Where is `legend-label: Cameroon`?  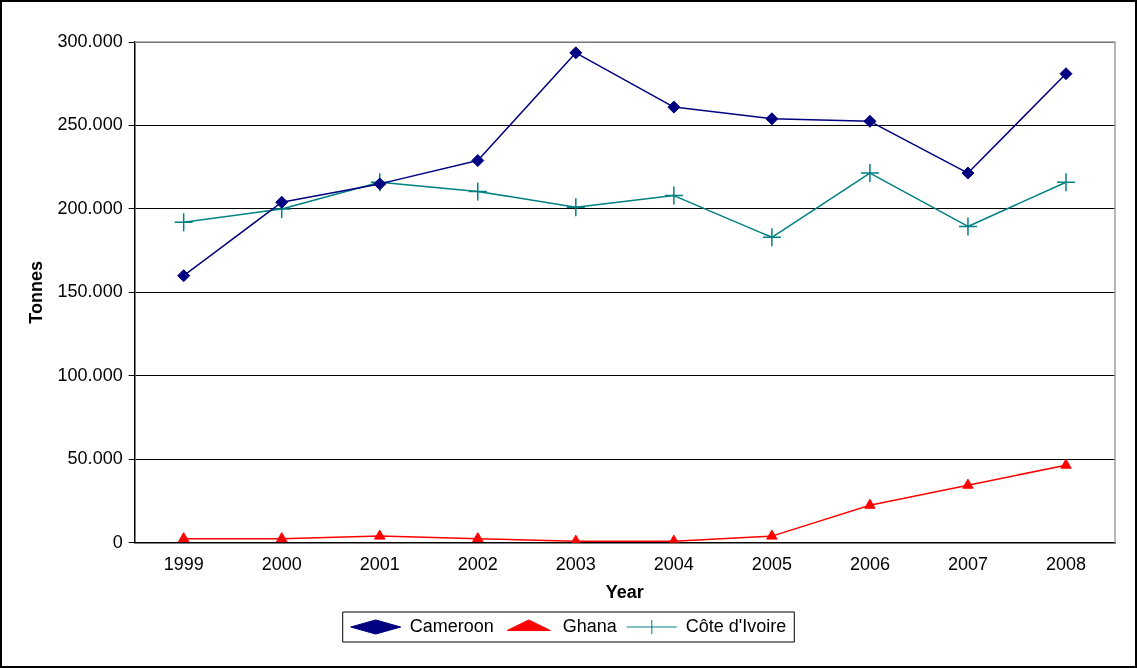 legend-label: Cameroon is located at coordinates (451, 625).